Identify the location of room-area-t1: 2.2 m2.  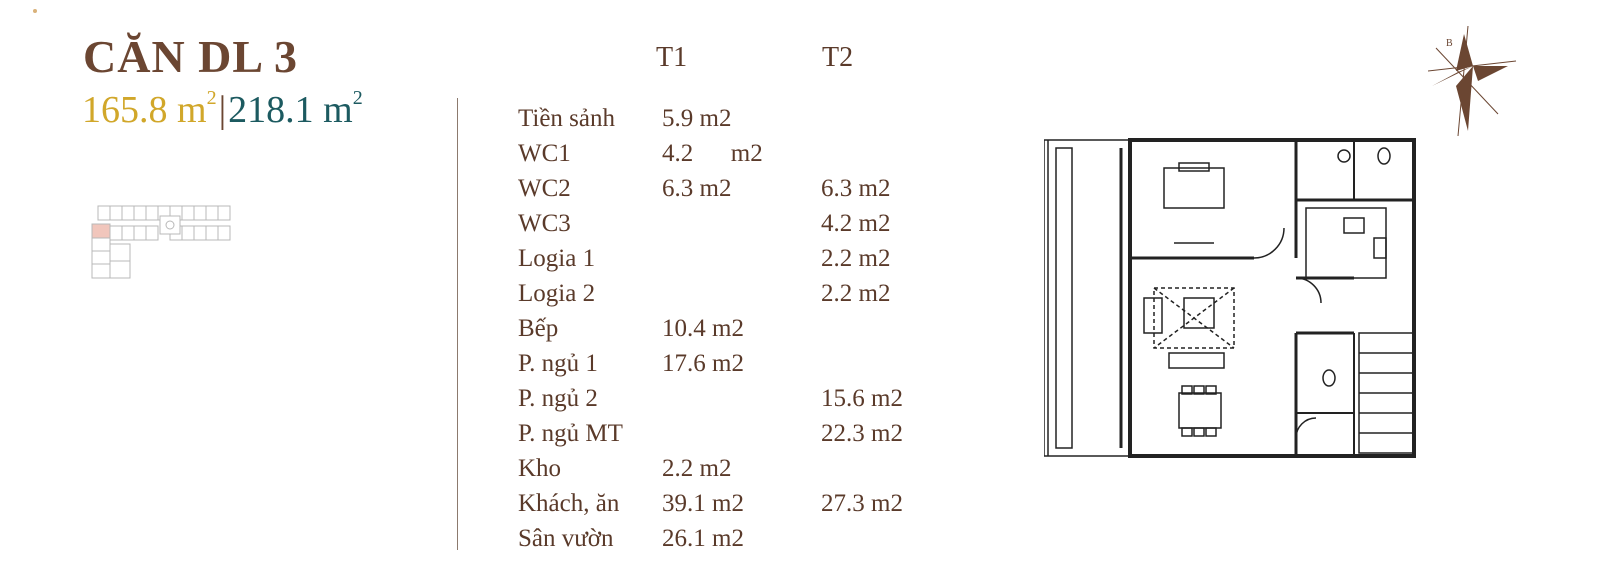
(697, 468).